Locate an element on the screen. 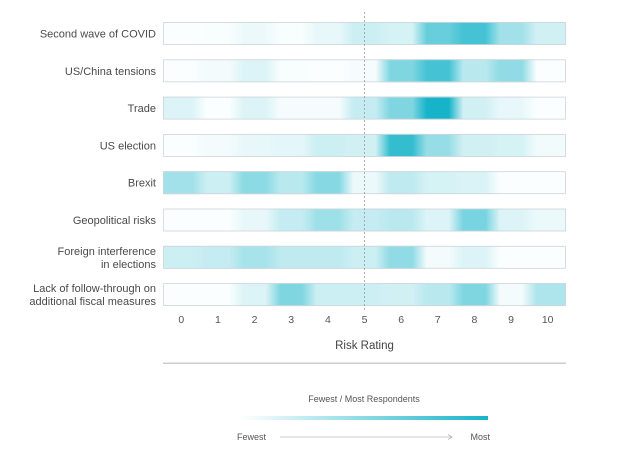 This screenshot has width=638, height=455. legend-low-label: Fewest is located at coordinates (252, 437).